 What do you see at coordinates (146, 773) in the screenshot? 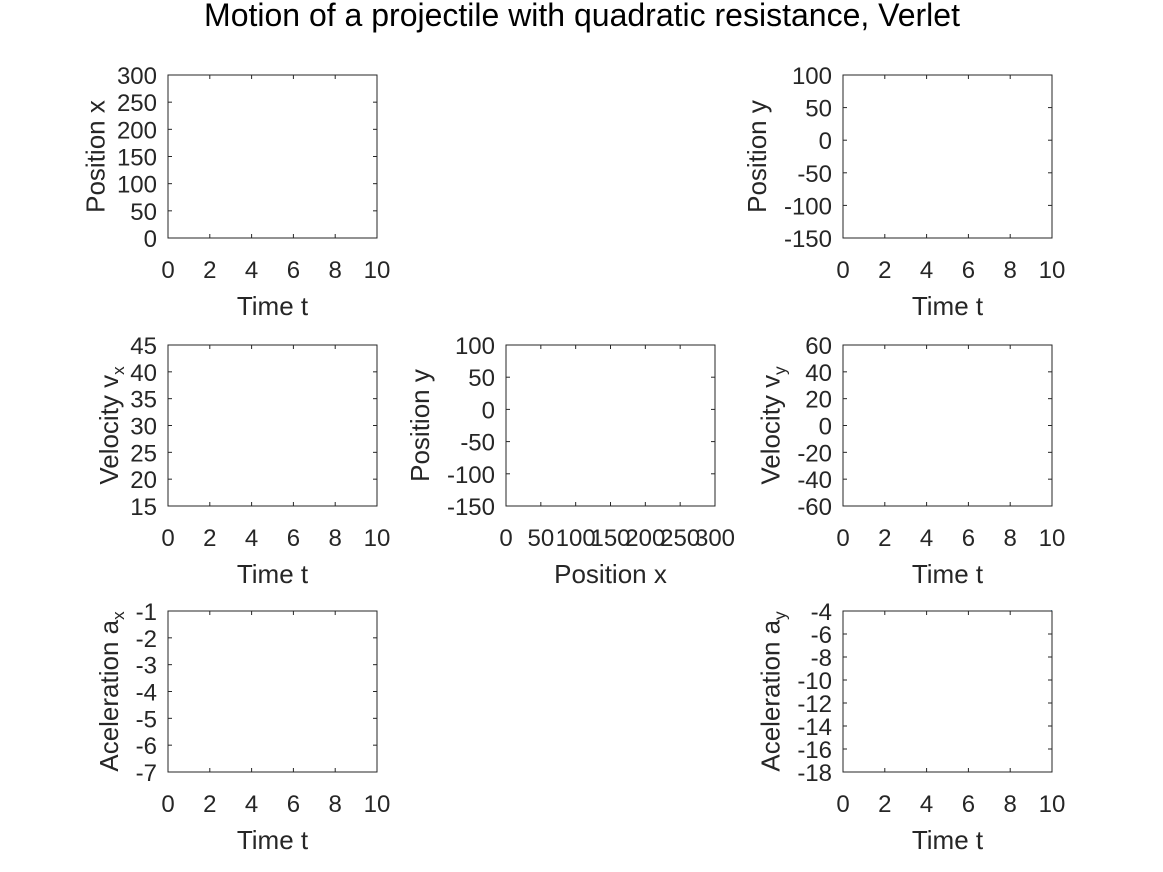
I see `y-tick-label: -7` at bounding box center [146, 773].